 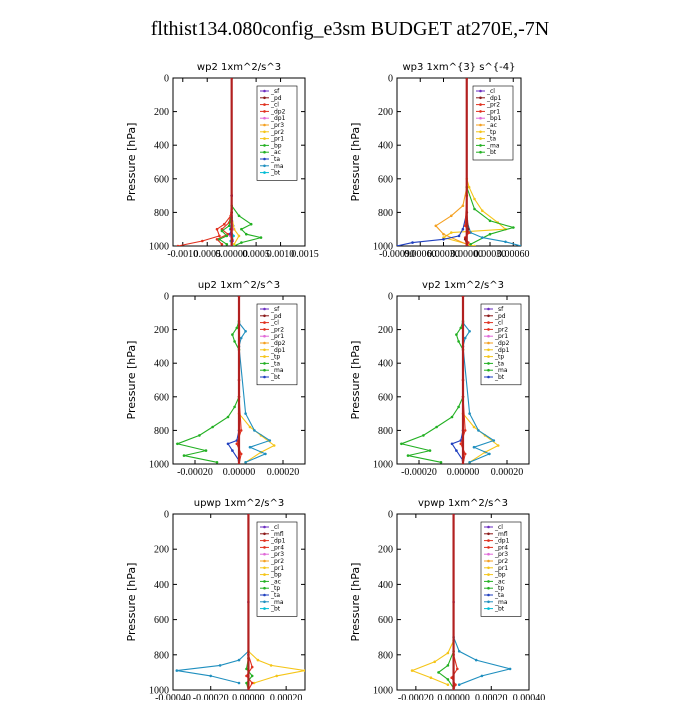 What do you see at coordinates (463, 602) in the screenshot?
I see `plot-frame` at bounding box center [463, 602].